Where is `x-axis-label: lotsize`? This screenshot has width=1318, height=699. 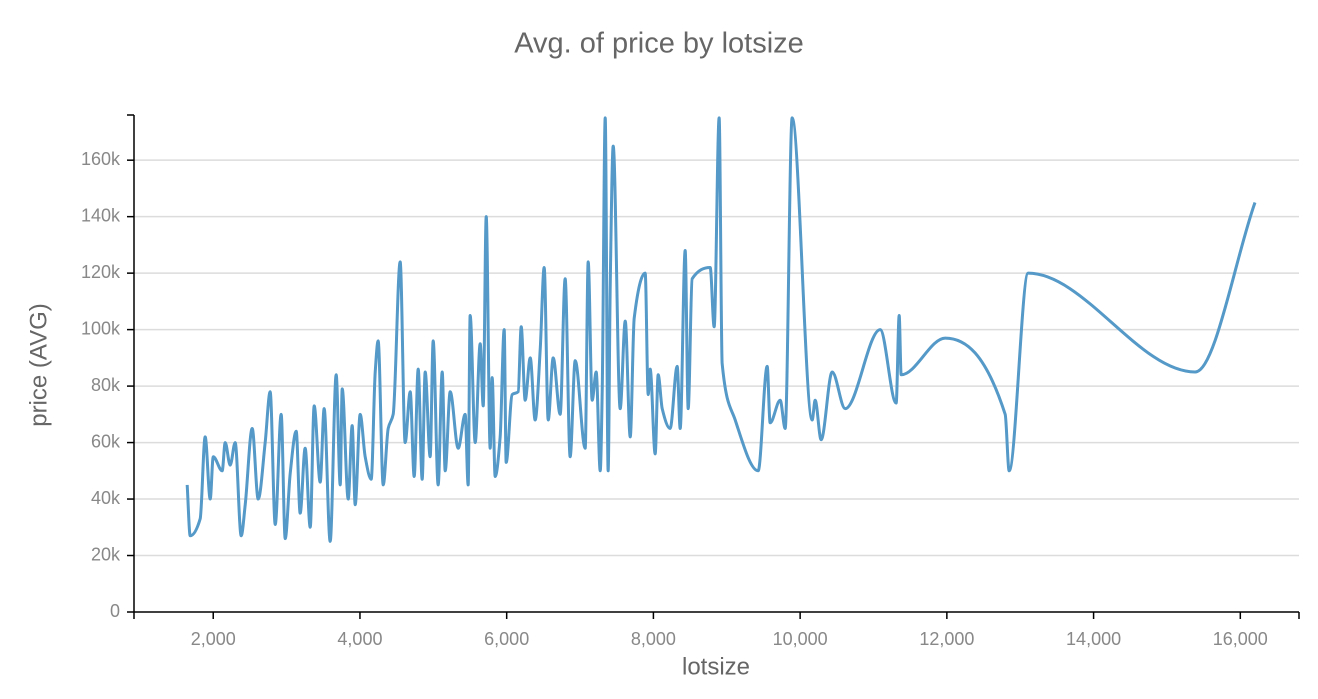
x-axis-label: lotsize is located at coordinates (716, 666).